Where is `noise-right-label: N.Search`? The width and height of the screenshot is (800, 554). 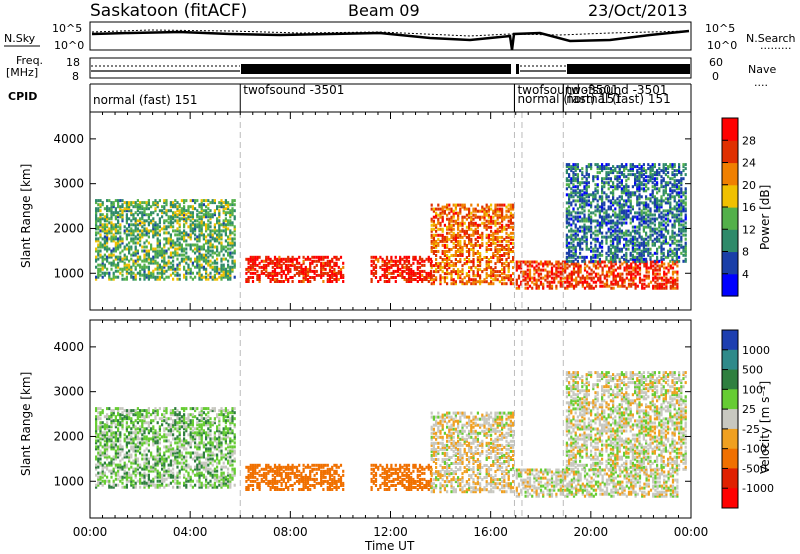 noise-right-label: N.Search is located at coordinates (771, 38).